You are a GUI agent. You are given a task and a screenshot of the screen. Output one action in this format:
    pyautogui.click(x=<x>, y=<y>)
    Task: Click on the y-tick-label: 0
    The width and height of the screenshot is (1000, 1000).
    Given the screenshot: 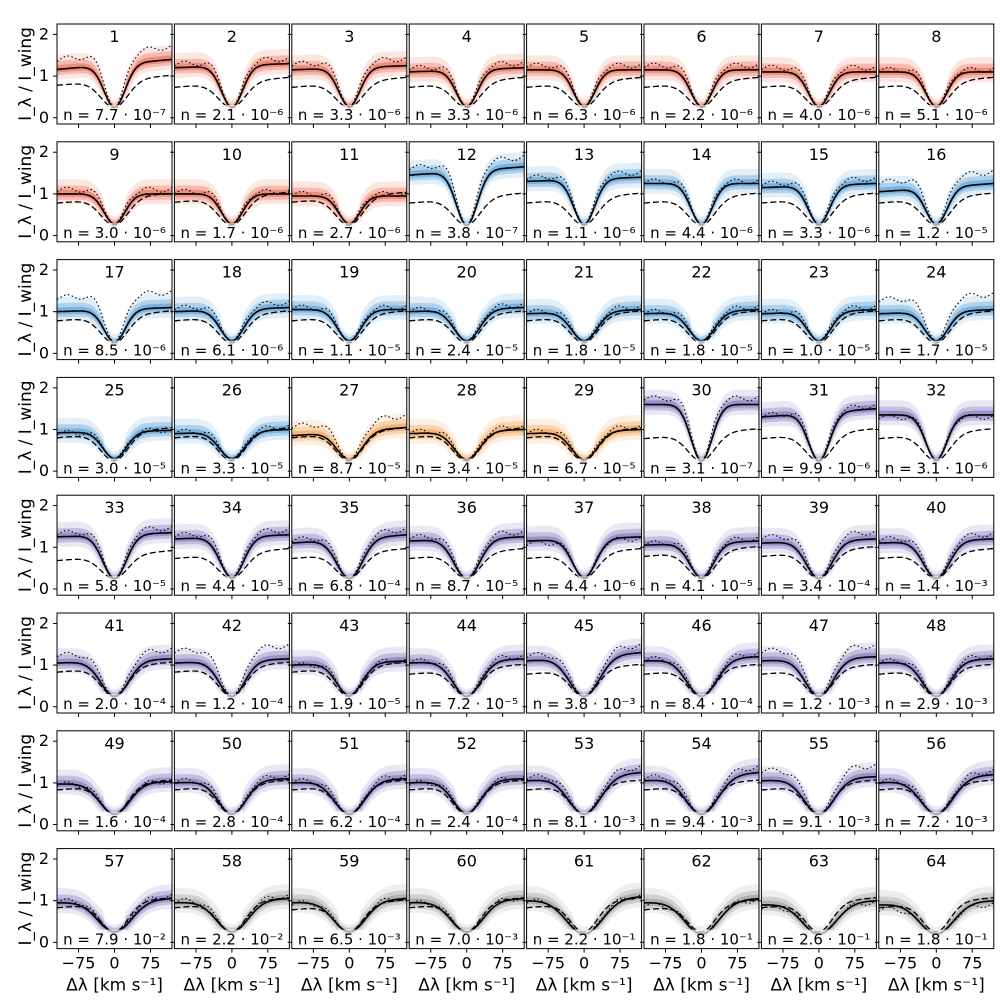 What is the action you would take?
    pyautogui.click(x=44, y=588)
    